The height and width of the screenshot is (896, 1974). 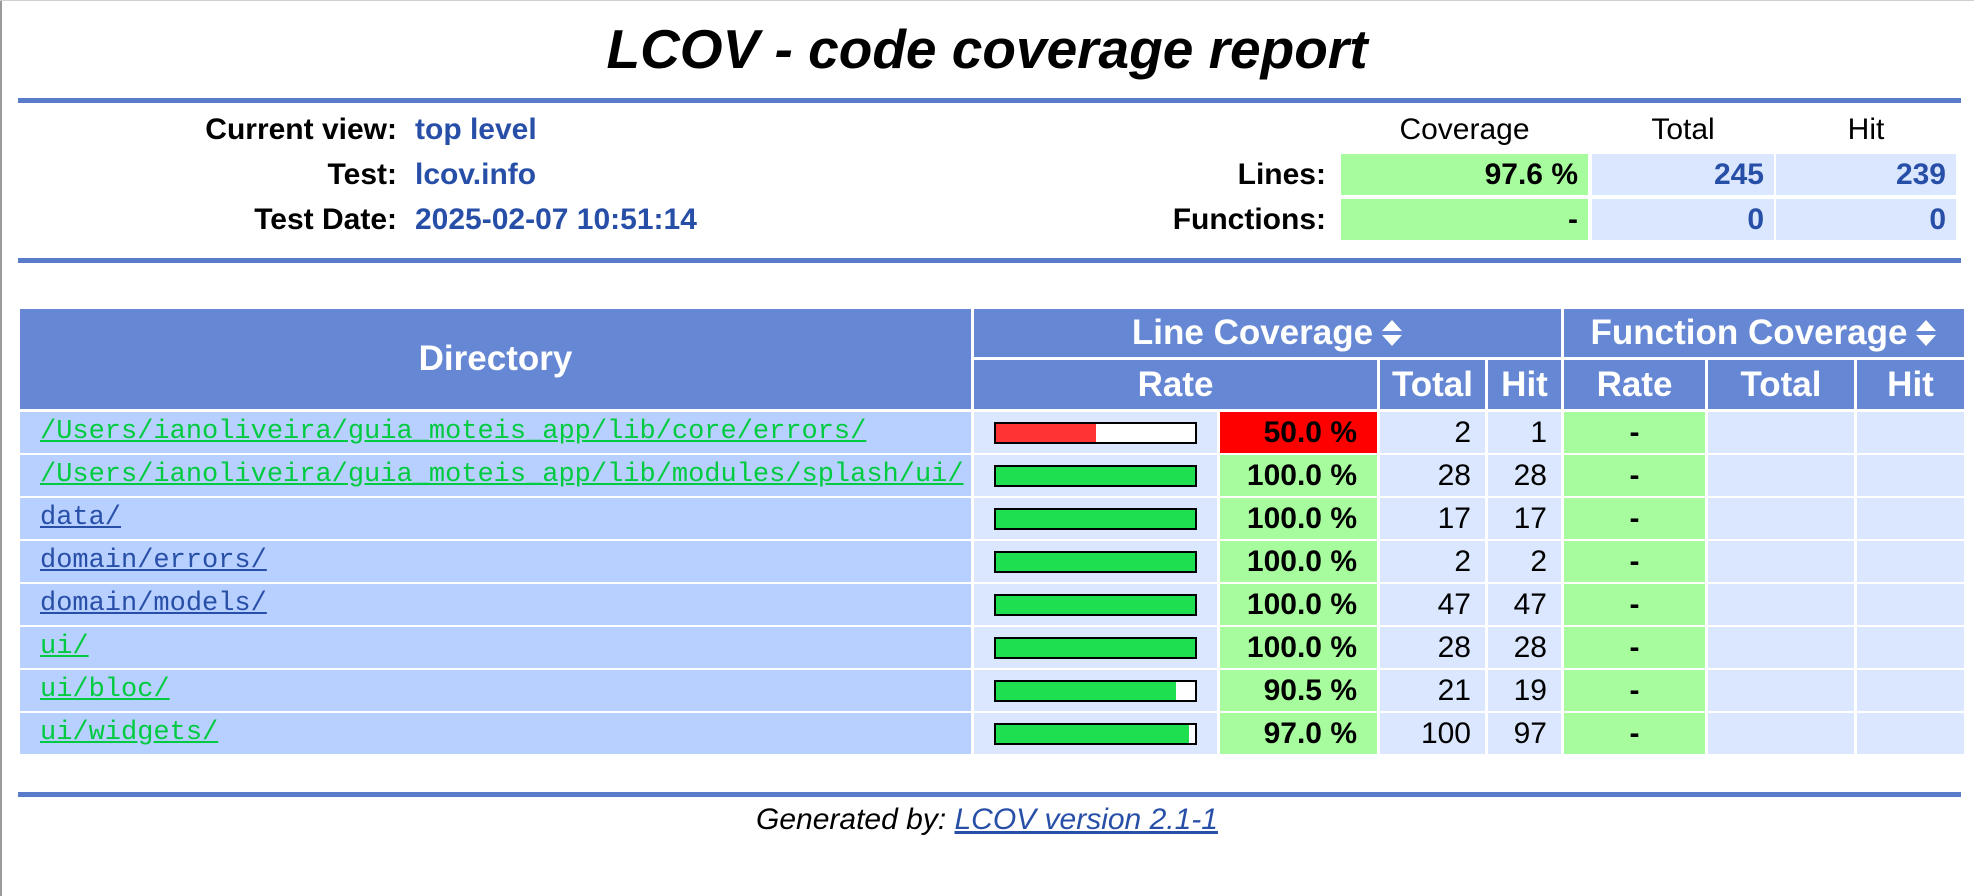 What do you see at coordinates (1281, 174) in the screenshot?
I see `lines-label: Lines:` at bounding box center [1281, 174].